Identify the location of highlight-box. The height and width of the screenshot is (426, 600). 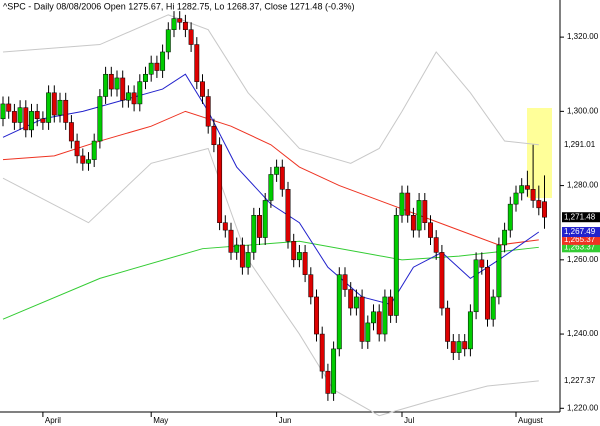
(539, 153).